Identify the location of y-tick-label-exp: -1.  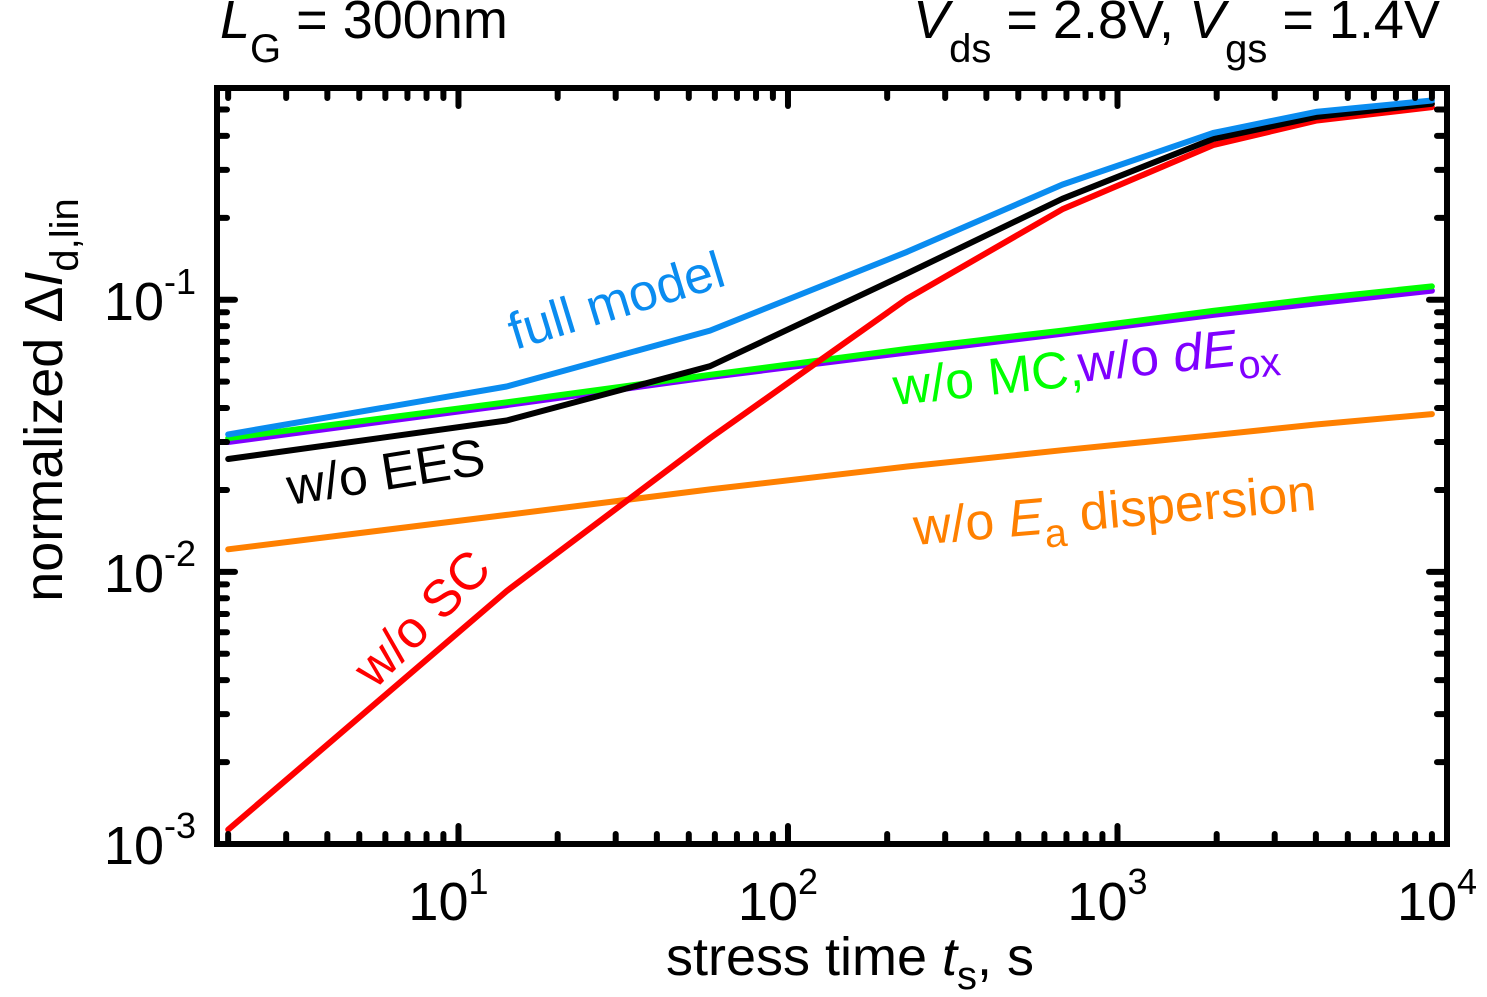
(180, 281).